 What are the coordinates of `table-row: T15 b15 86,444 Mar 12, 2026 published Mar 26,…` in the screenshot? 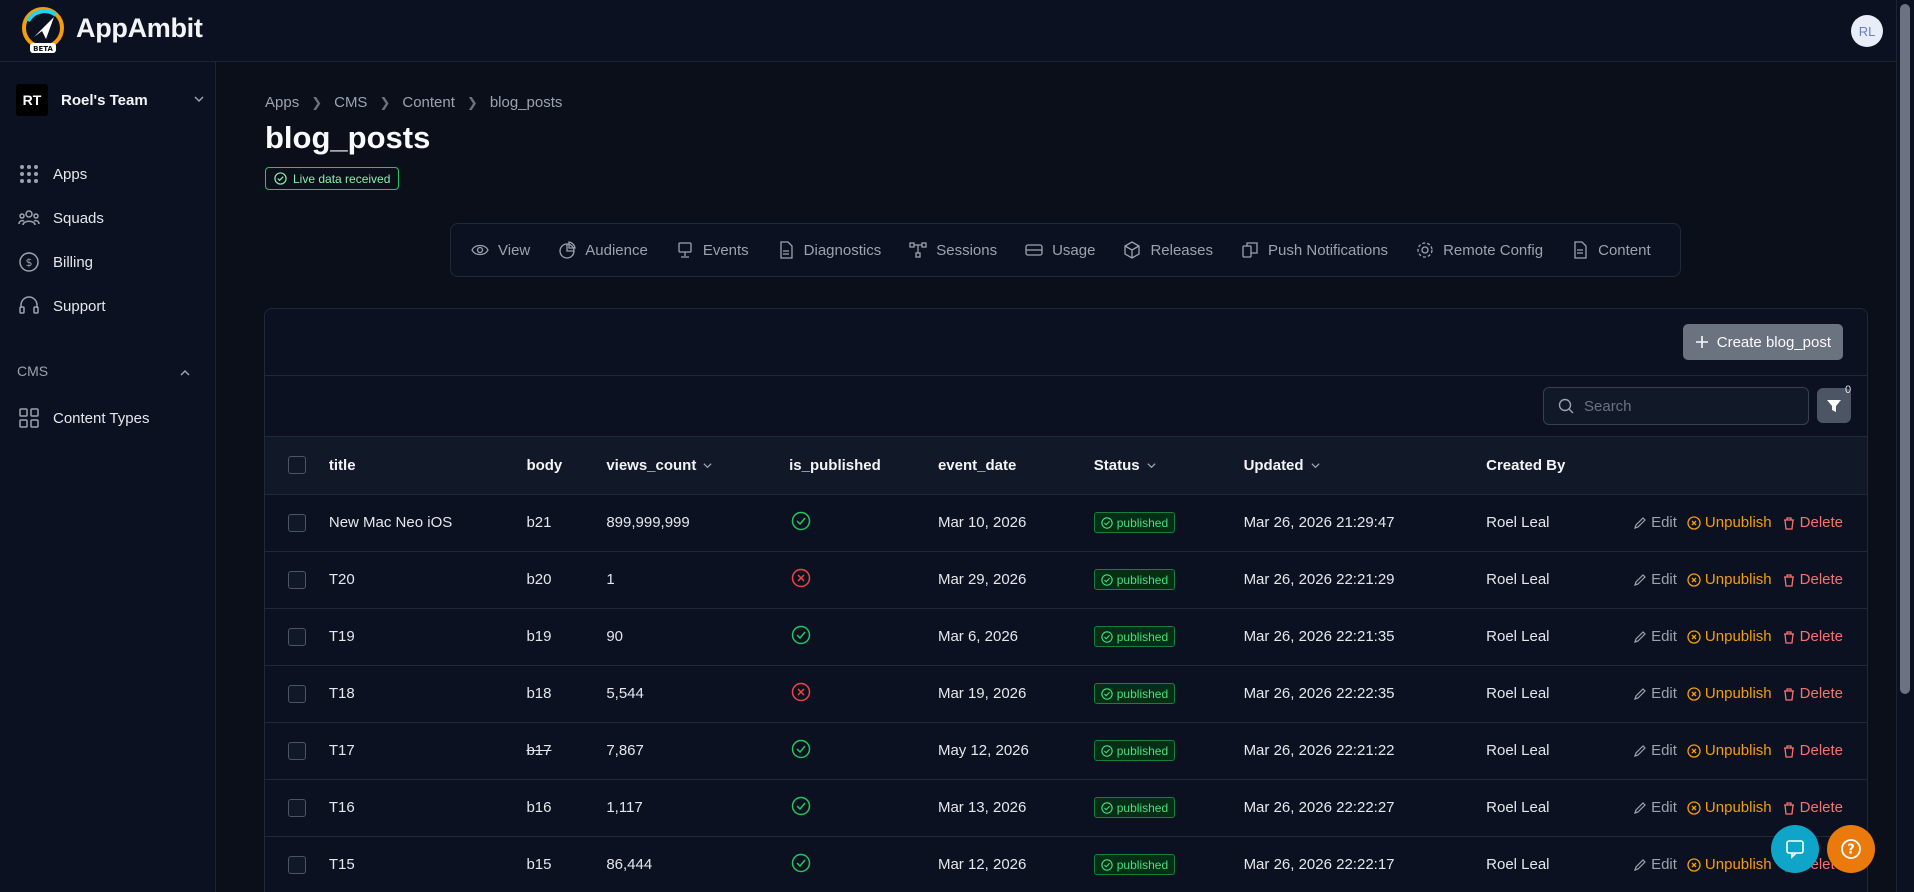 It's located at (1066, 864).